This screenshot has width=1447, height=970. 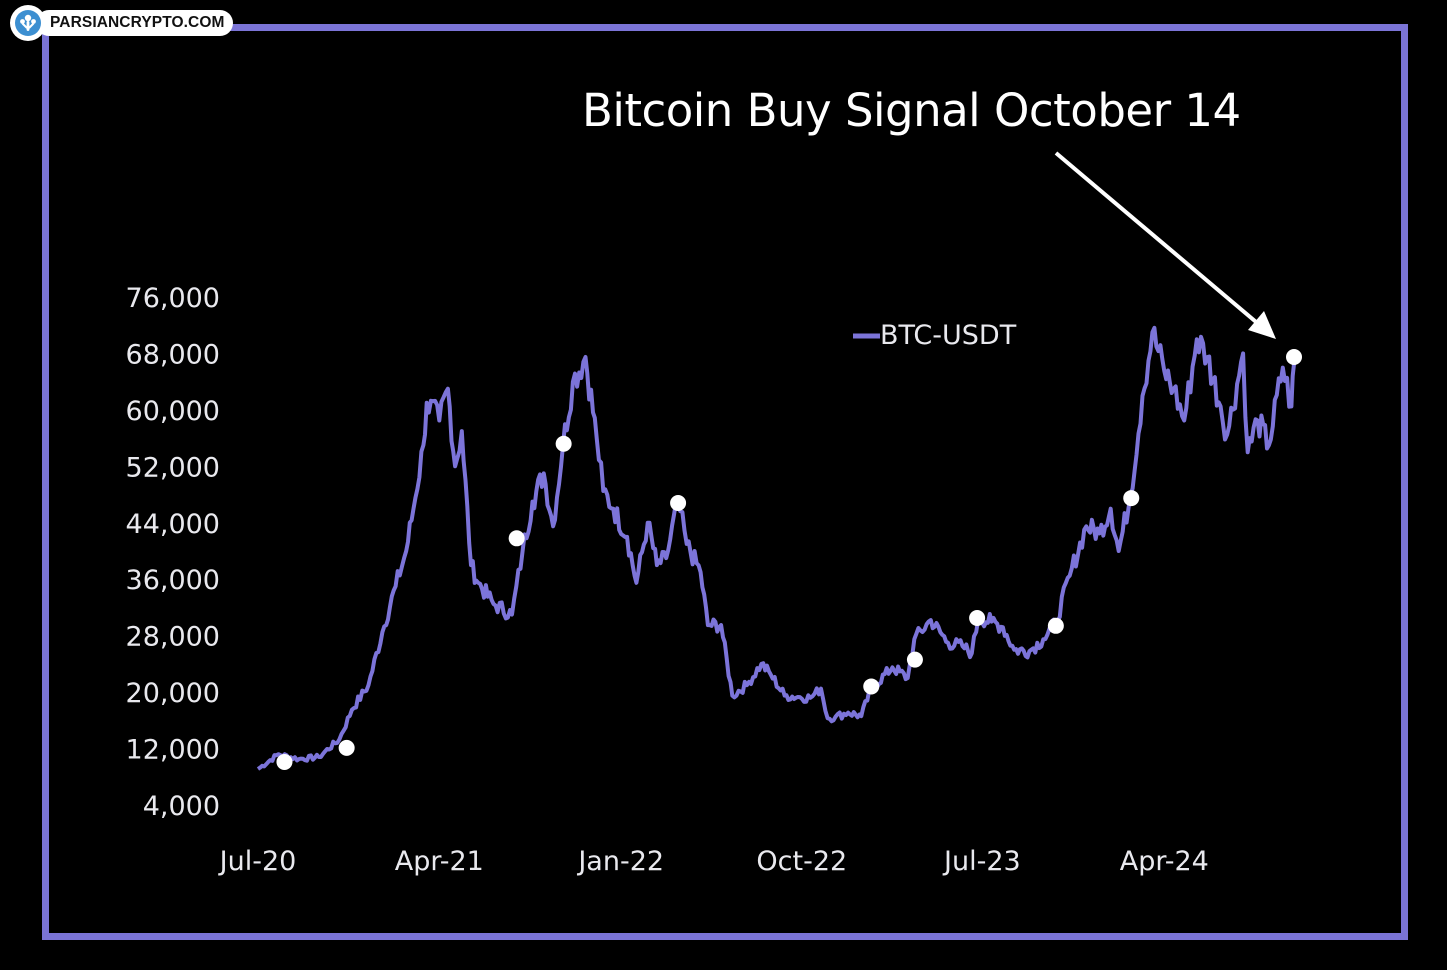 What do you see at coordinates (173, 298) in the screenshot?
I see `y-tick-label: 76,000` at bounding box center [173, 298].